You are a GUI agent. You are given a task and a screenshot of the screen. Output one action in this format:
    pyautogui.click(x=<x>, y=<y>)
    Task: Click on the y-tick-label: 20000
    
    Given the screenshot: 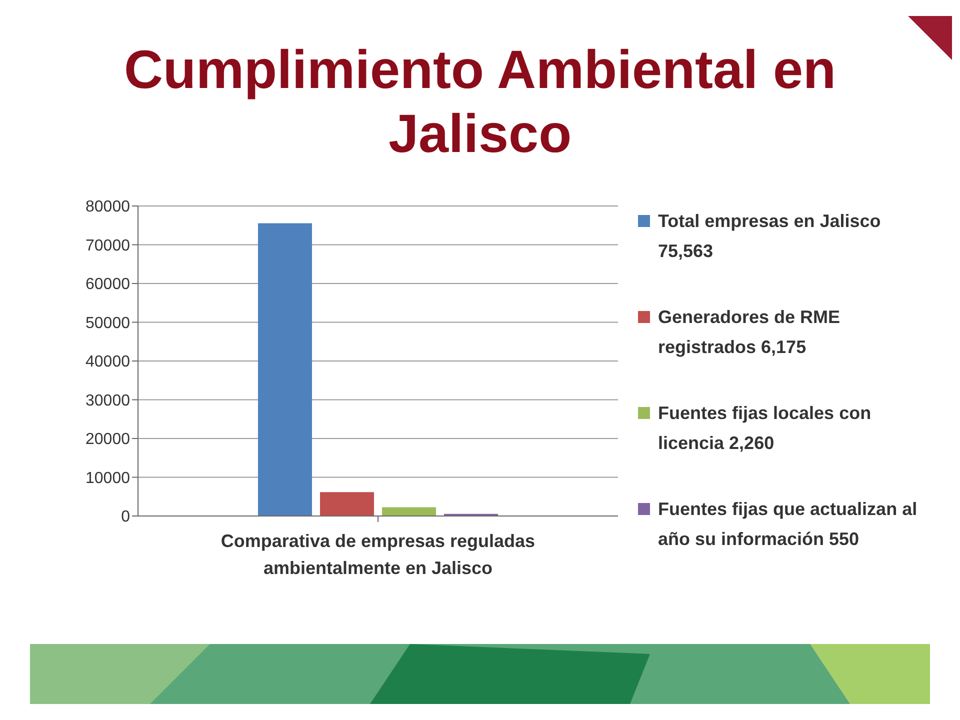 What is the action you would take?
    pyautogui.click(x=108, y=439)
    